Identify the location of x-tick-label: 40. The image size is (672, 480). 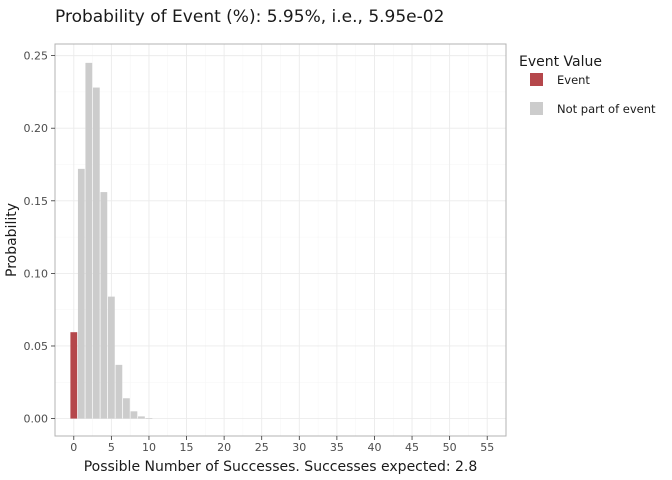
(374, 447).